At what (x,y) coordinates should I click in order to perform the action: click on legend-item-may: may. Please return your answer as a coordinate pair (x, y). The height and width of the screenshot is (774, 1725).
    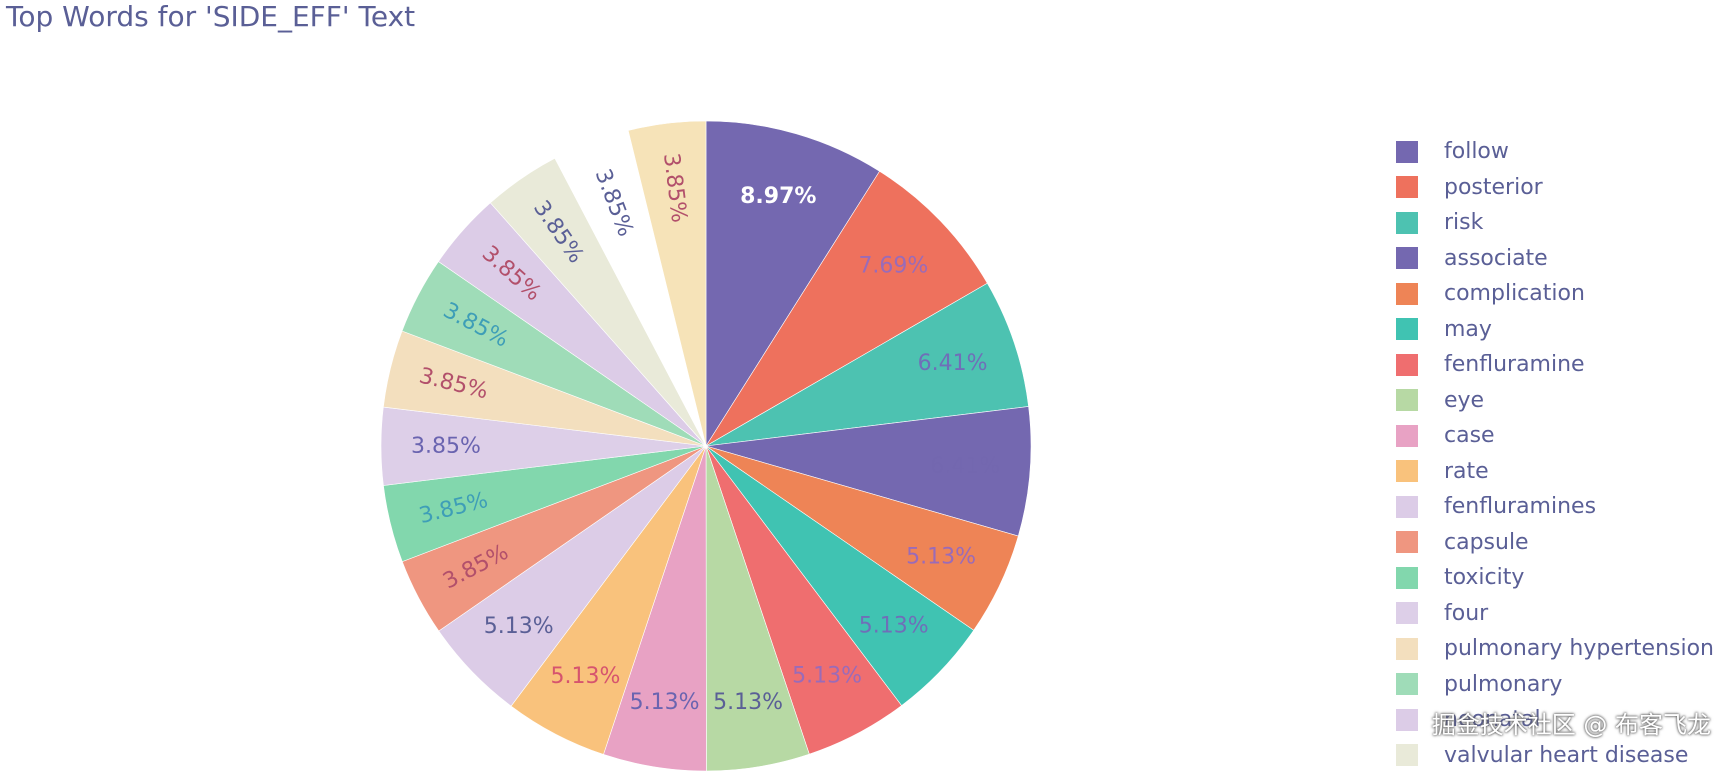
    Looking at the image, I should click on (1555, 330).